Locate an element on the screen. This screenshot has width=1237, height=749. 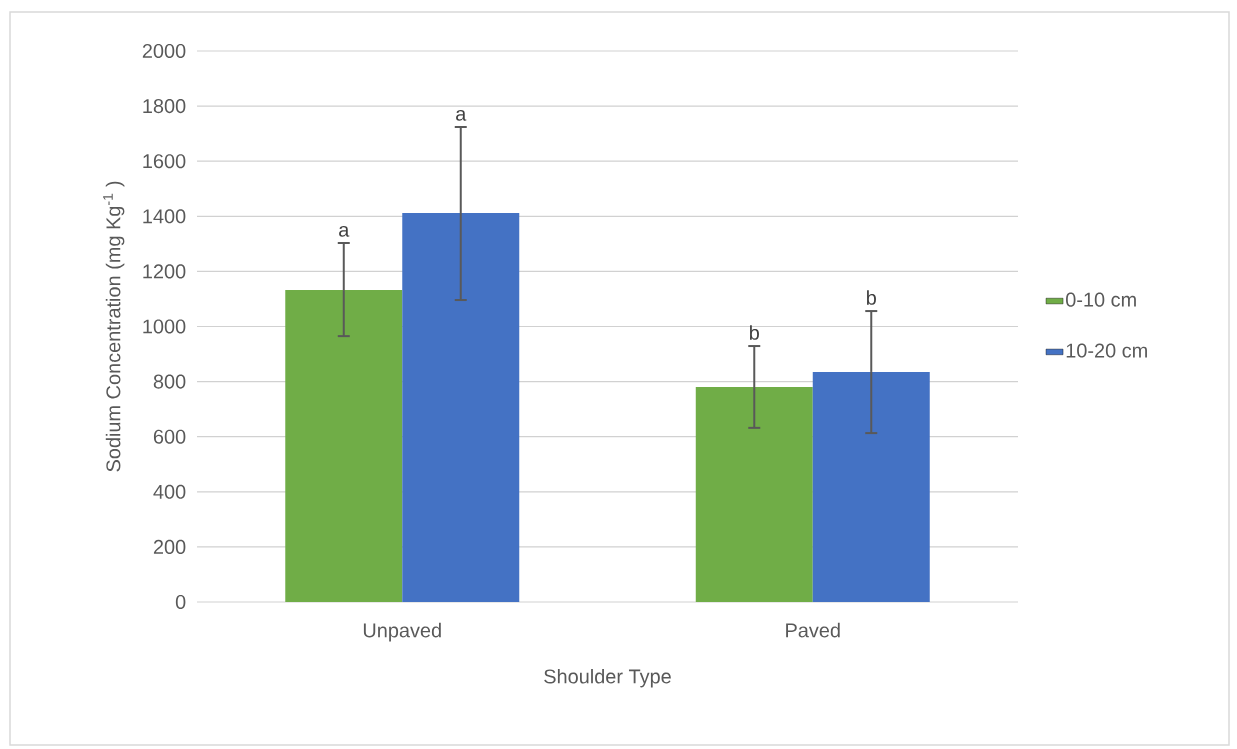
y-tick-label: 800 is located at coordinates (169, 381).